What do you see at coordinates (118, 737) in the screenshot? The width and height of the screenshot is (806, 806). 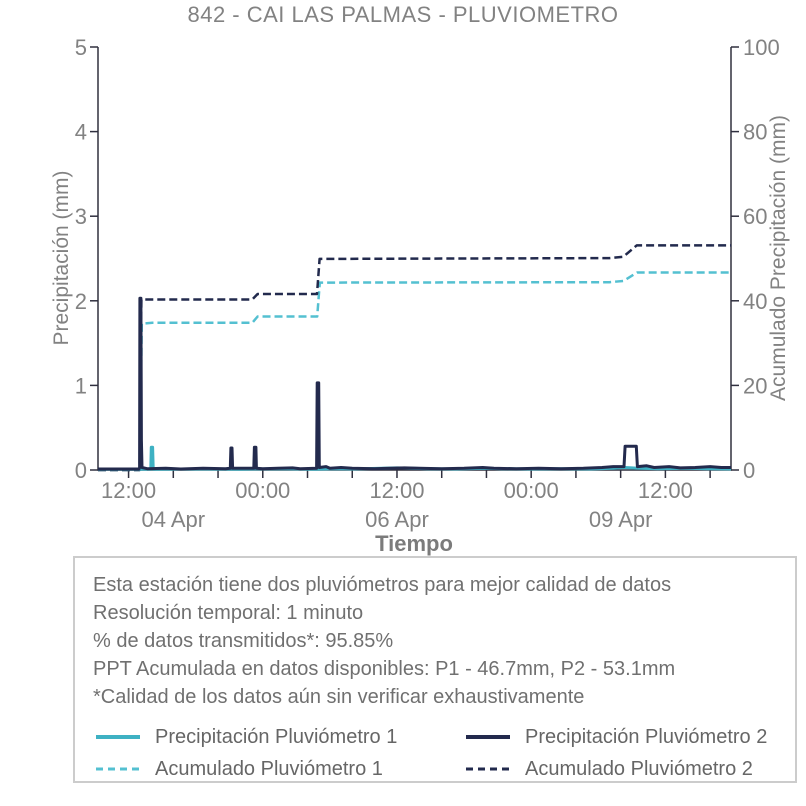 I see `legend-line-sample-solid-teal` at bounding box center [118, 737].